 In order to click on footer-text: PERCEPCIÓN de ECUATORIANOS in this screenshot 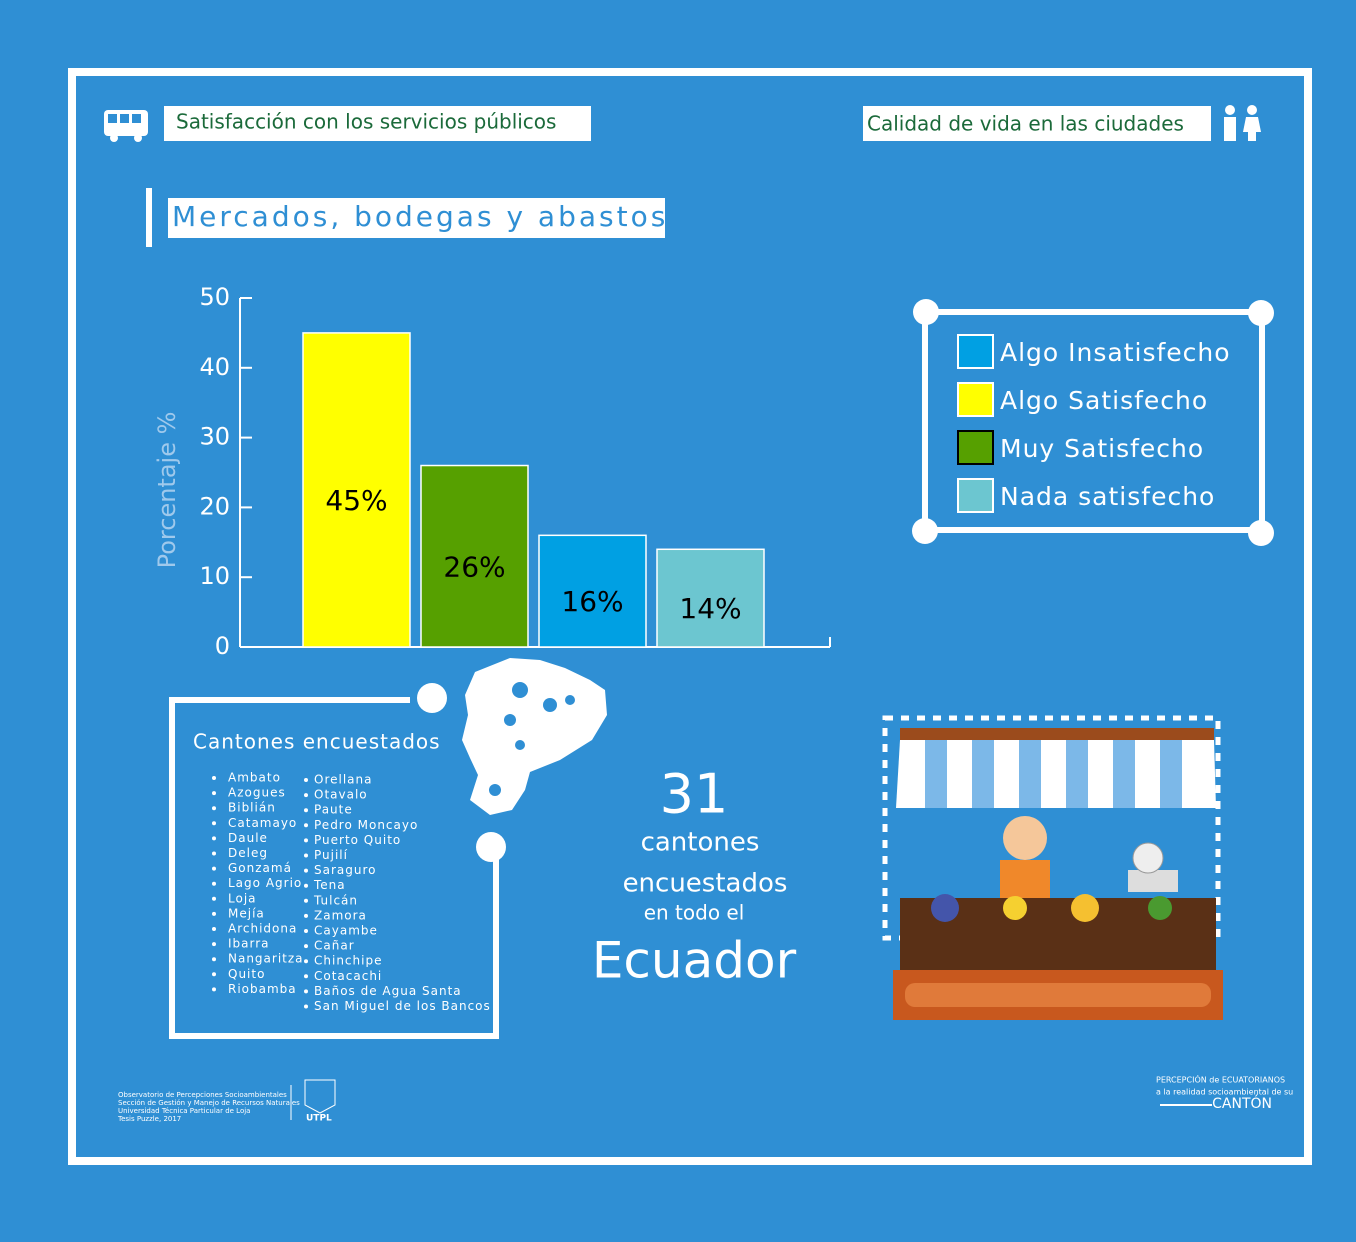, I will do `click(1220, 1079)`.